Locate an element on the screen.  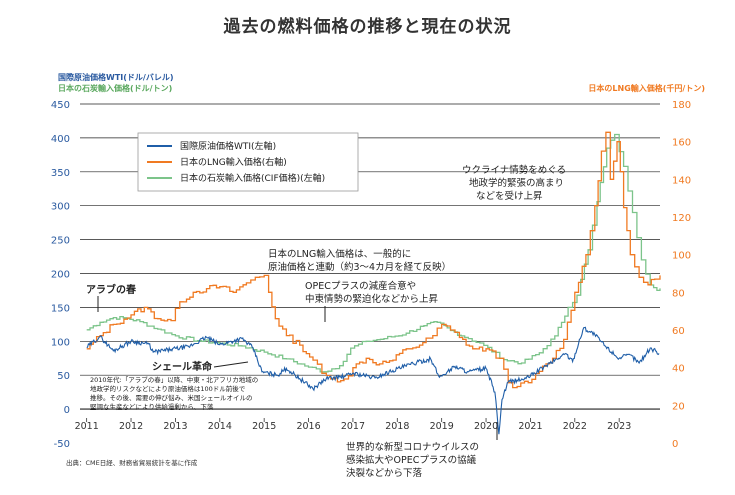
right-tick-label: 20 is located at coordinates (678, 406).